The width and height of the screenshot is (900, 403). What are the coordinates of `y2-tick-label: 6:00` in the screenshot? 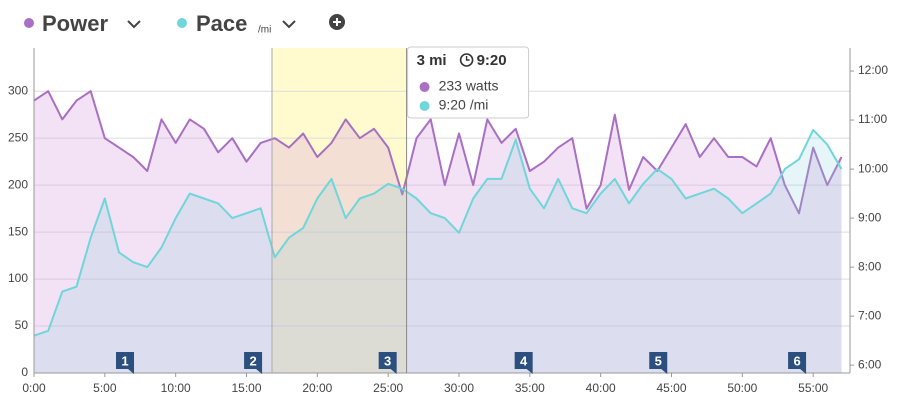 It's located at (870, 364).